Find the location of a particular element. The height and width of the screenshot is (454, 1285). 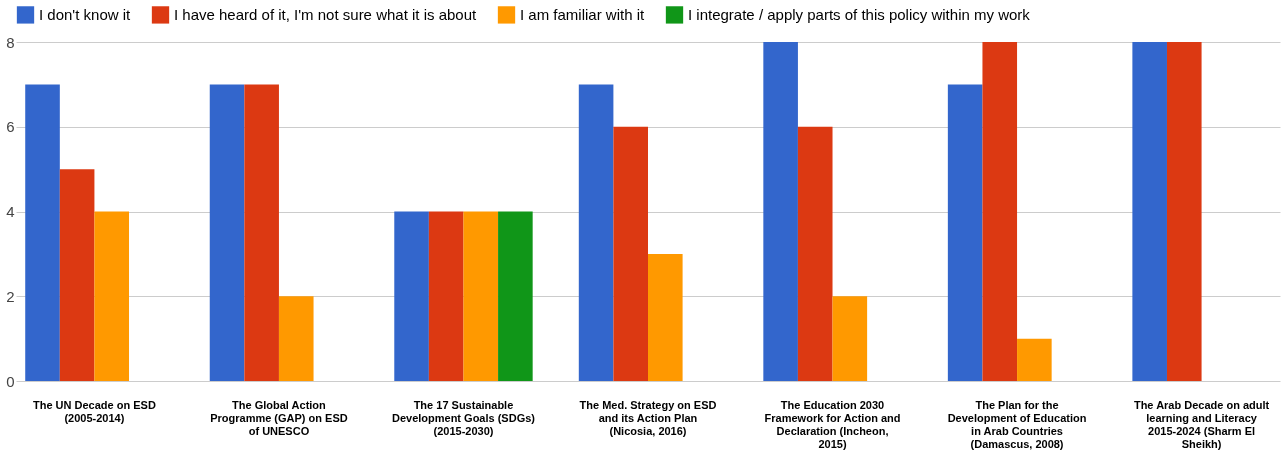

y-tick-label: 0 is located at coordinates (10, 381).